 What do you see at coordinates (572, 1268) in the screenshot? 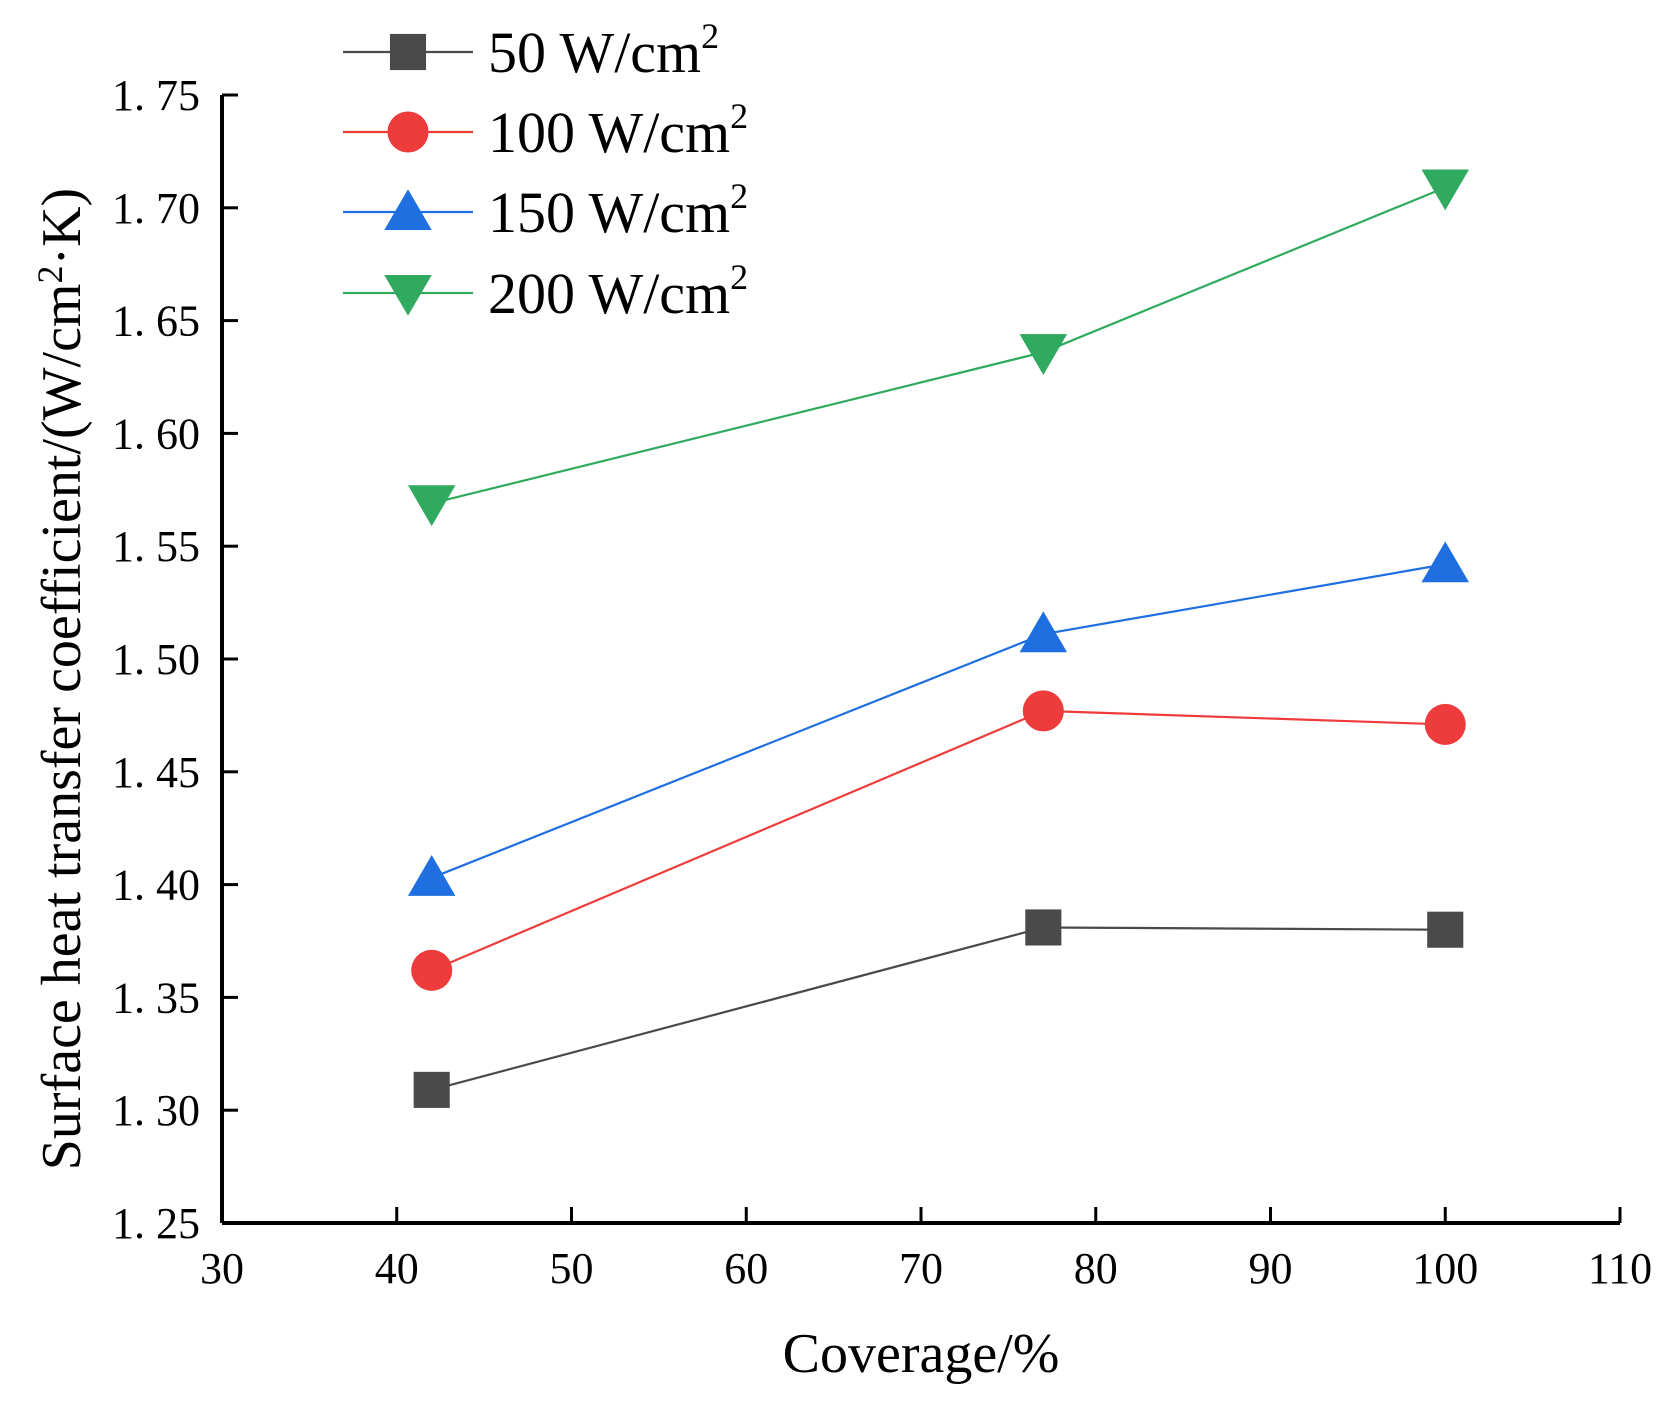
I see `x-tick-label: 50` at bounding box center [572, 1268].